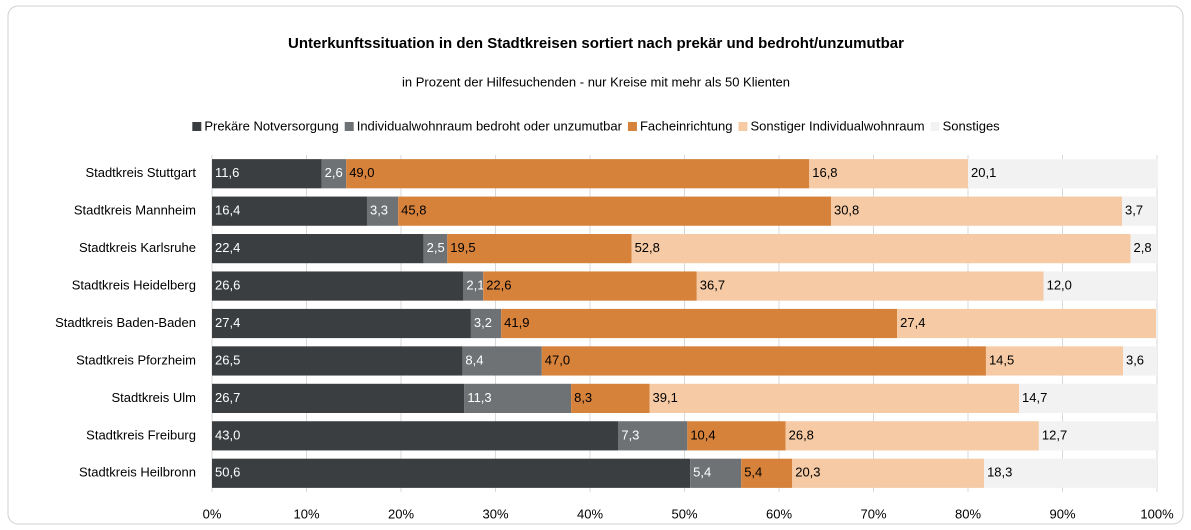  What do you see at coordinates (824, 172) in the screenshot?
I see `data-label: 16,8` at bounding box center [824, 172].